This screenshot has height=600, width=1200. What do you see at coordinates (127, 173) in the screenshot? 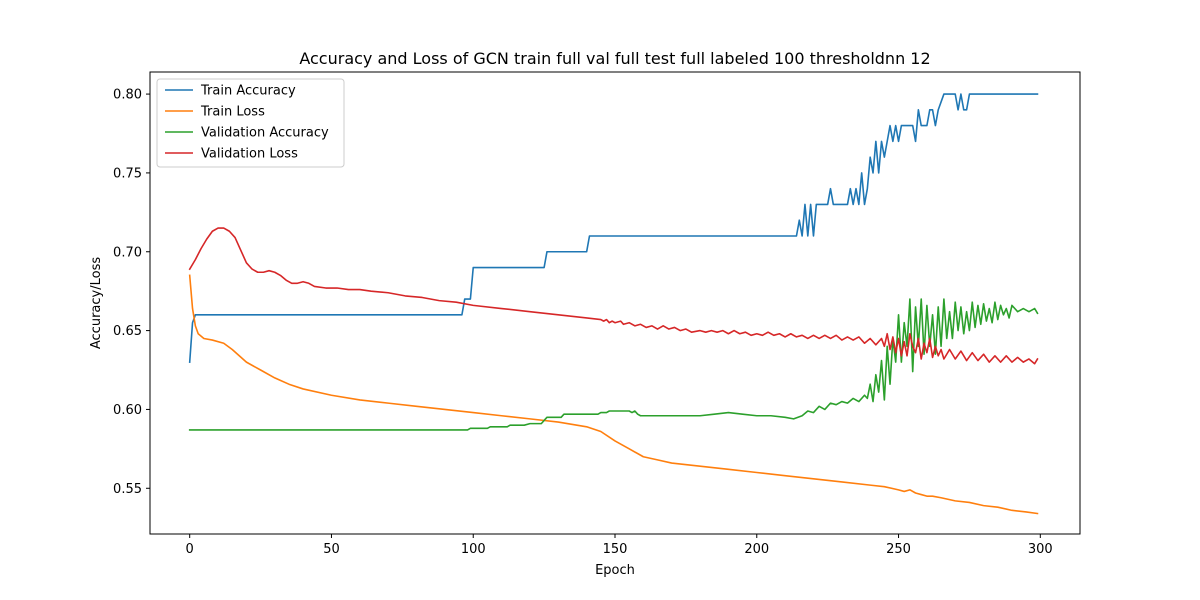
I see `y-tick-label: 0.75` at bounding box center [127, 173].